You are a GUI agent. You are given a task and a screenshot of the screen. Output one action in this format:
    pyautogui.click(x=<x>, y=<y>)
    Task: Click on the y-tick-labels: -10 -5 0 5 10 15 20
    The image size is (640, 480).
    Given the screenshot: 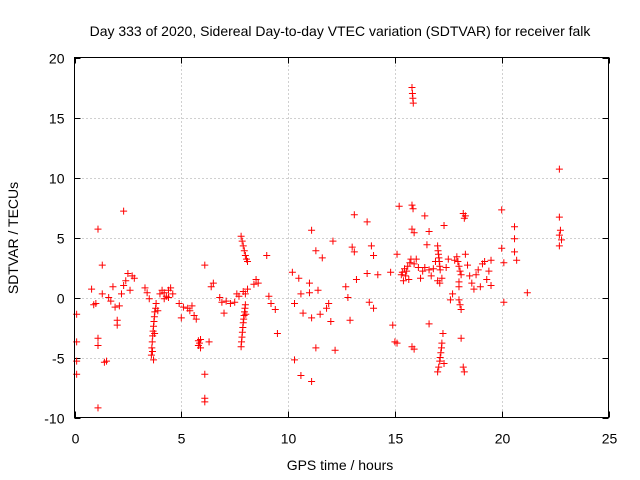 What is the action you would take?
    pyautogui.click(x=54, y=239)
    